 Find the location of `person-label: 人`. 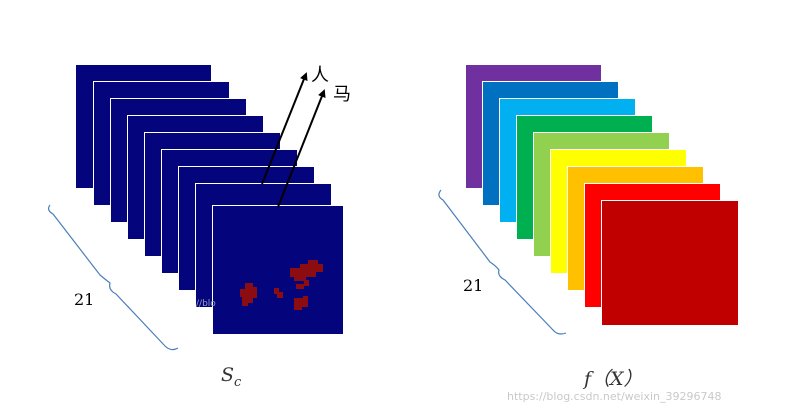

person-label: 人 is located at coordinates (320, 75).